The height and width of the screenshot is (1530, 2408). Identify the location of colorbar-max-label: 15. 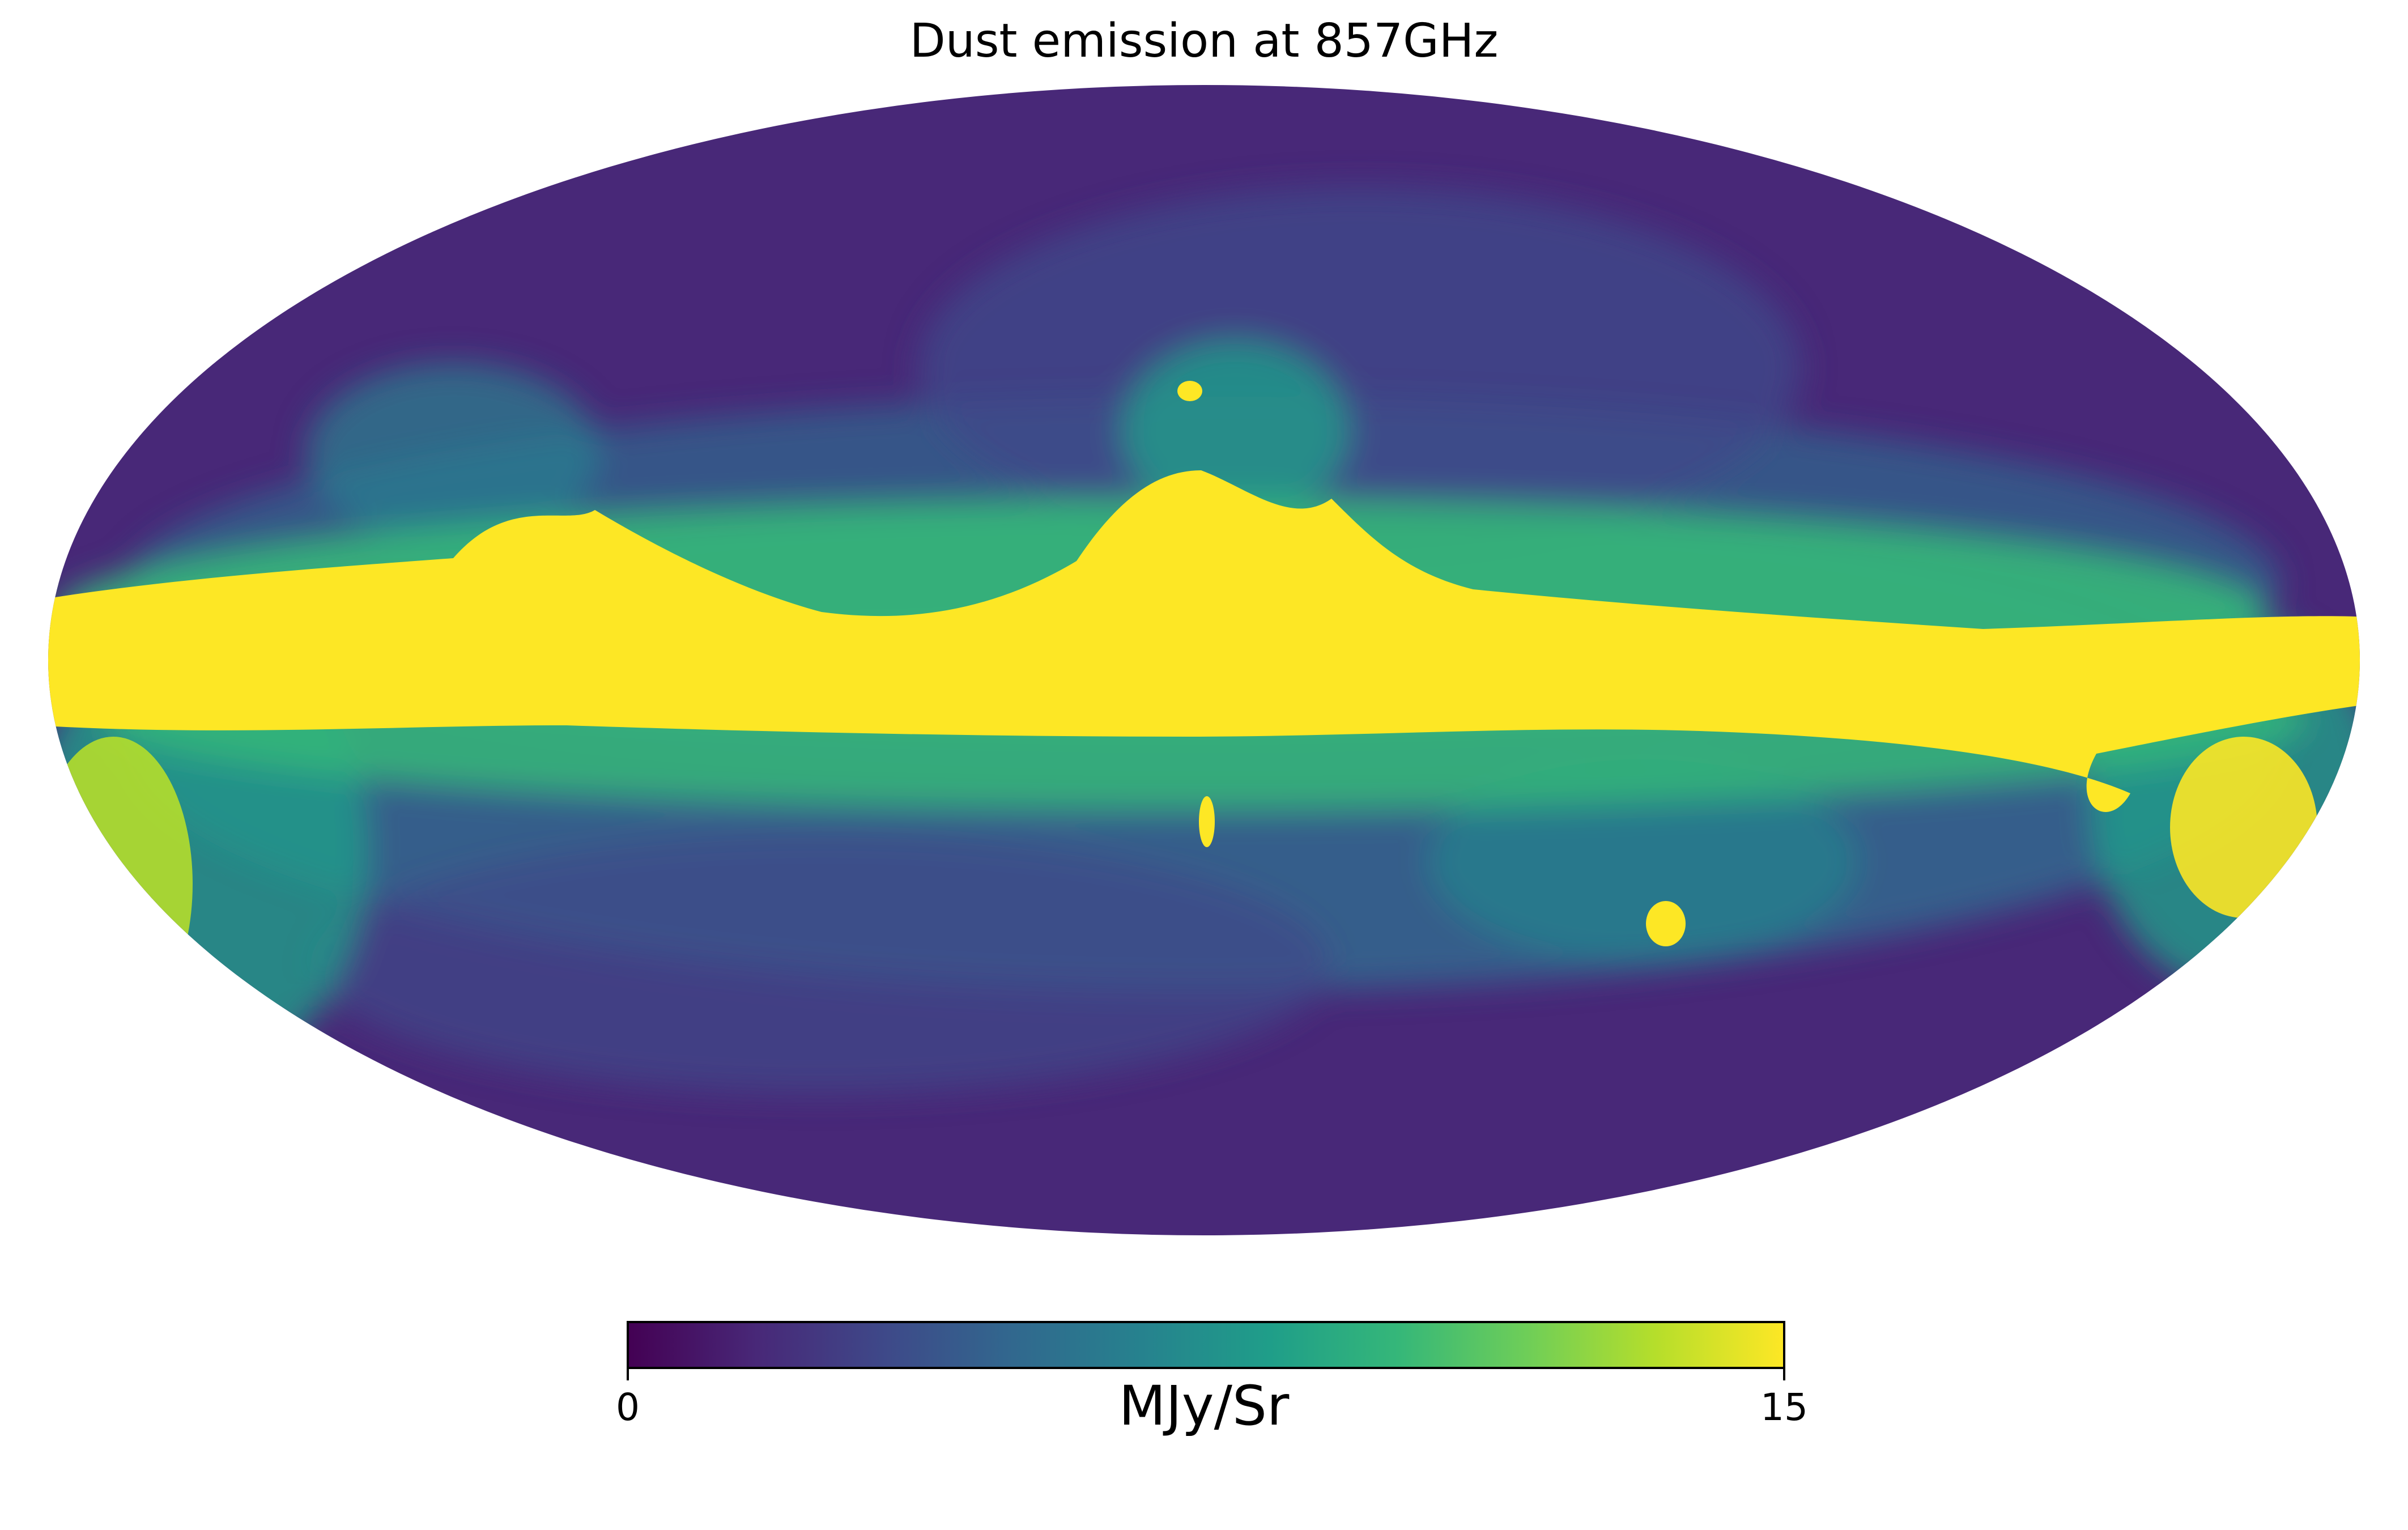
(1784, 1407).